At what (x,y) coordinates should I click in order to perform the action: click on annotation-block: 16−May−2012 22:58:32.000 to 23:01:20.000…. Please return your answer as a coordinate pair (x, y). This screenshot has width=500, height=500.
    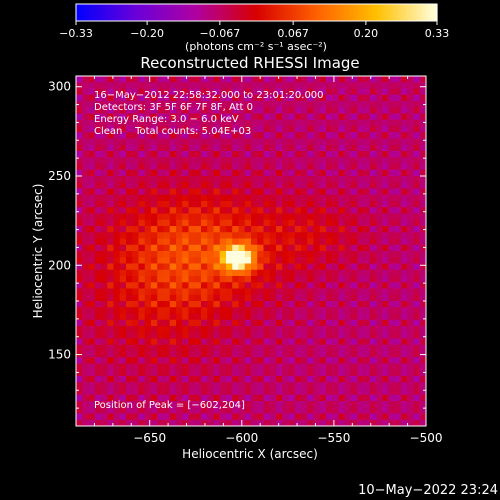
    Looking at the image, I should click on (209, 113).